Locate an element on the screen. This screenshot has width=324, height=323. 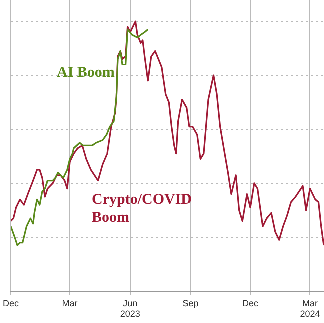
series-label: AI Boom is located at coordinates (86, 72).